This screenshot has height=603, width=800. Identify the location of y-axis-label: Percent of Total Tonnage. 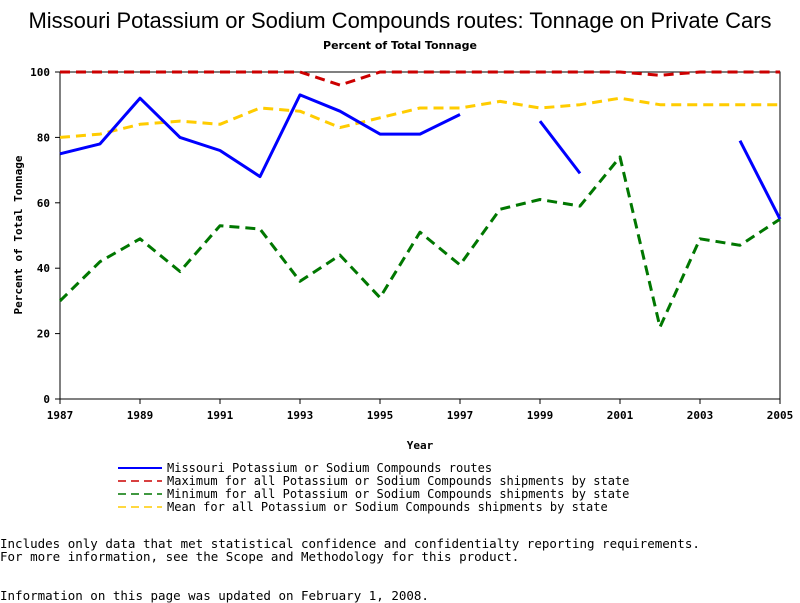
(18, 234).